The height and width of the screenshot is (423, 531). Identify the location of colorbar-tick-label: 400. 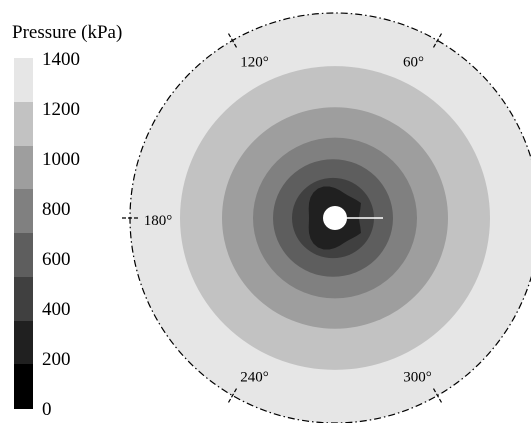
(56, 309).